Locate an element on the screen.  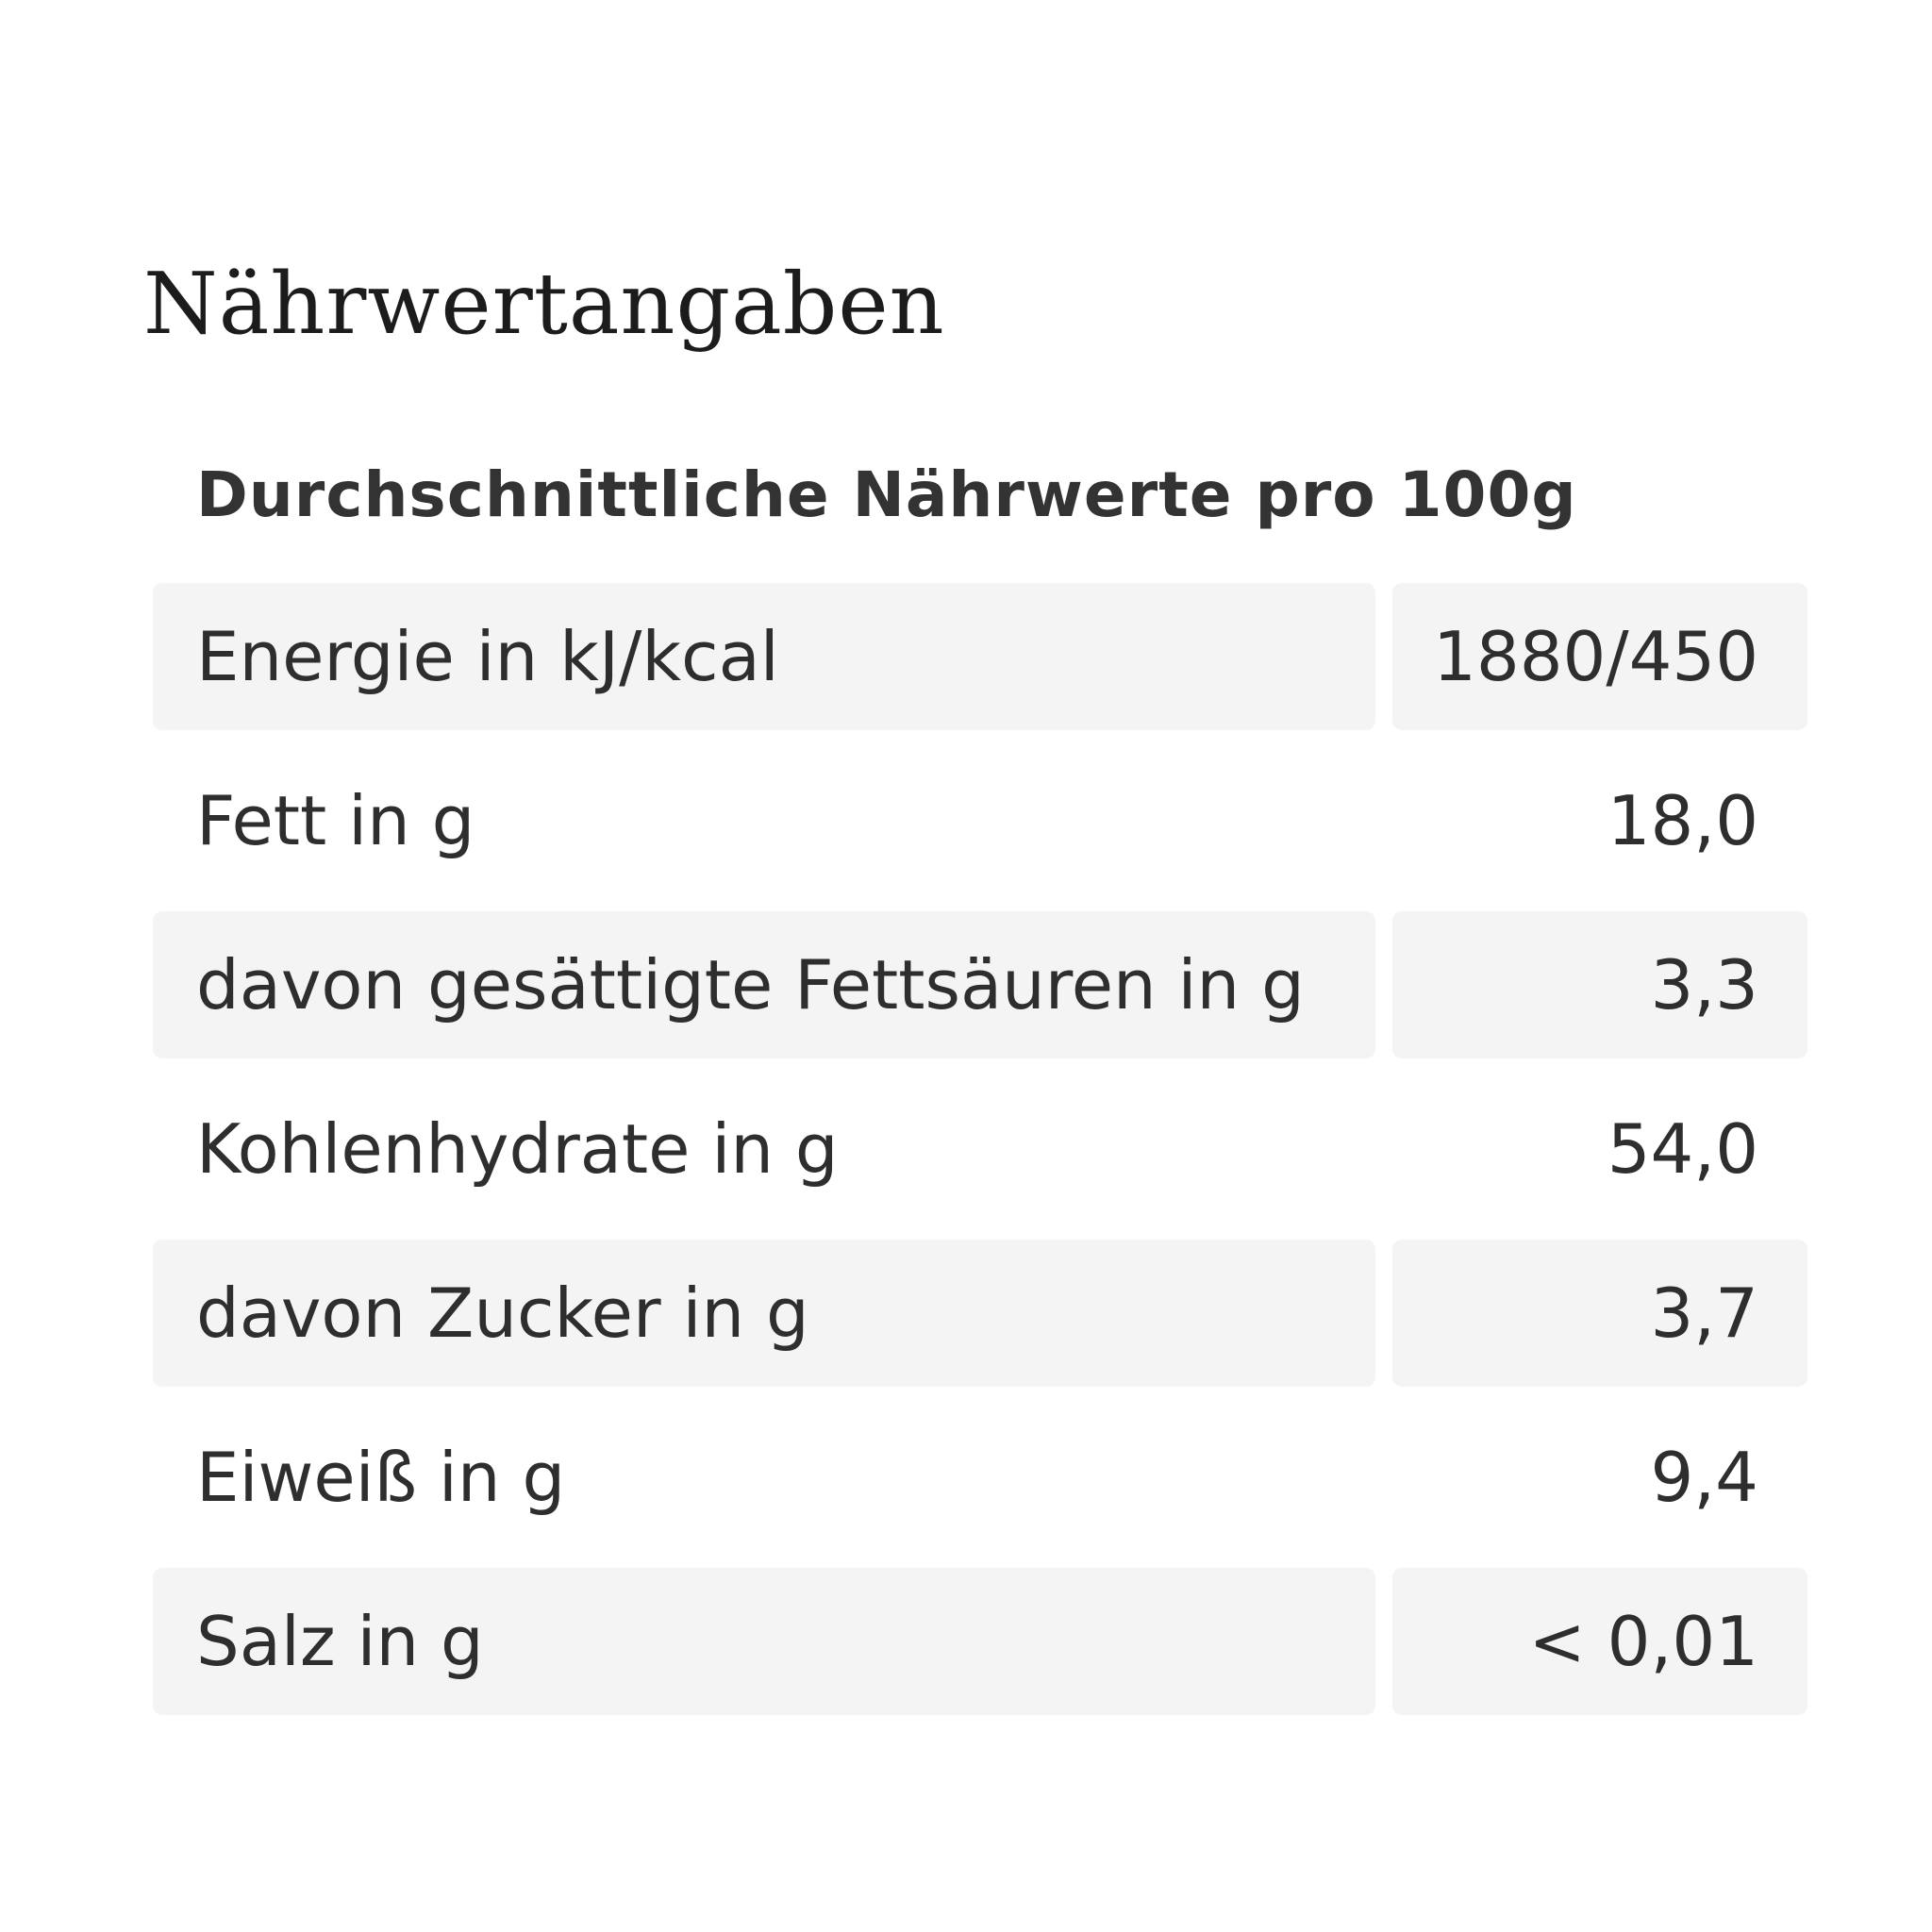
table-row: Salz in g < 0,01 is located at coordinates (980, 1642).